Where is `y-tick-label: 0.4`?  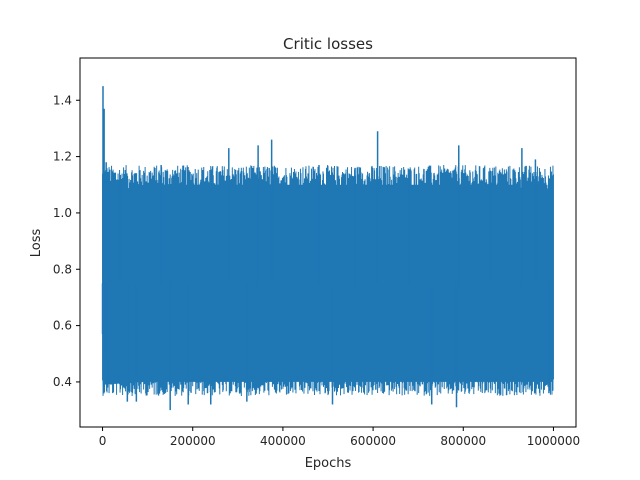
y-tick-label: 0.4 is located at coordinates (62, 382).